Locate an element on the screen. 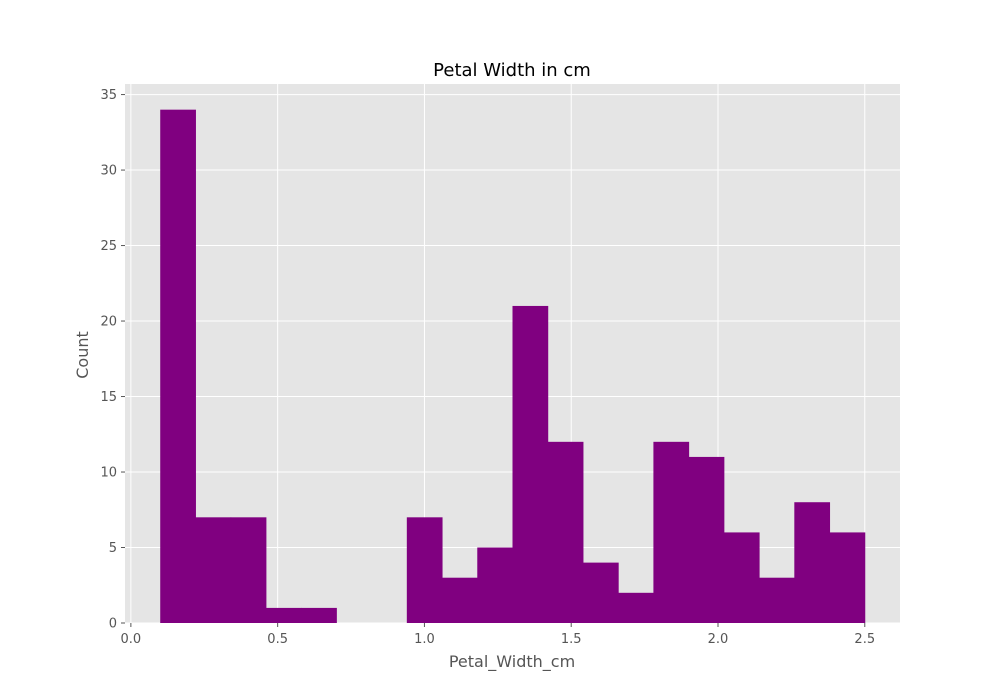 This screenshot has height=700, width=1000. x-tick-label: 1.5 is located at coordinates (571, 639).